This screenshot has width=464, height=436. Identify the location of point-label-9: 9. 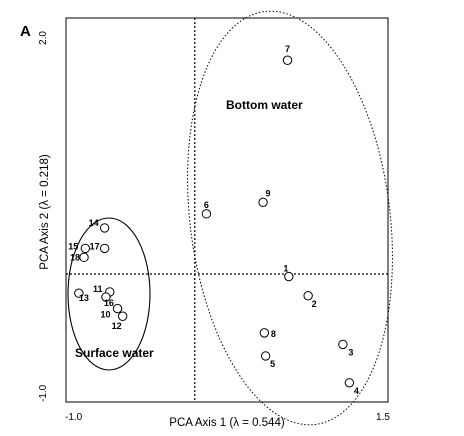
(268, 193).